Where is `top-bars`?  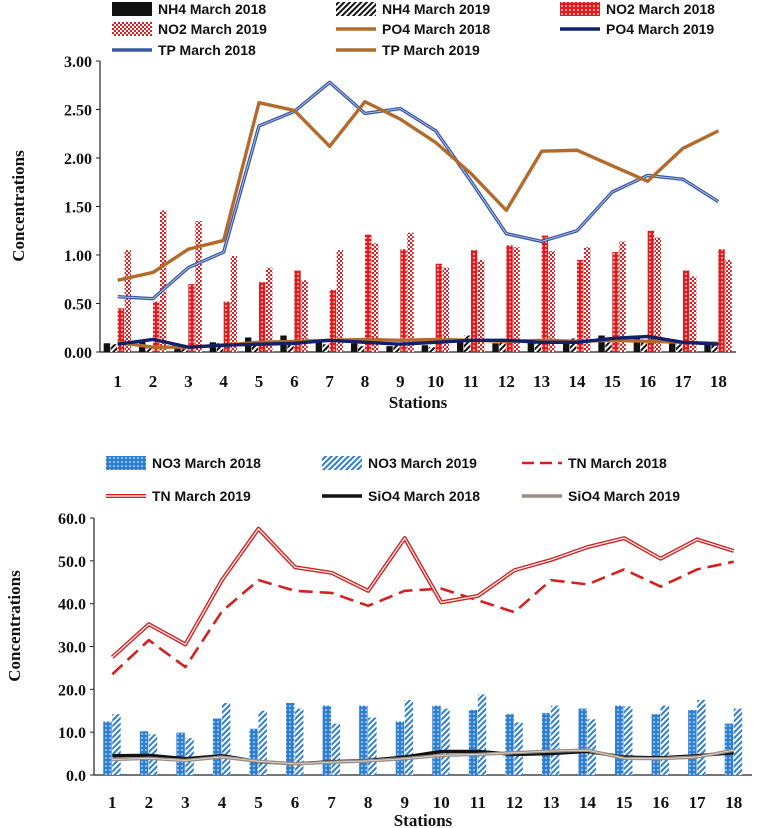 top-bars is located at coordinates (417, 281).